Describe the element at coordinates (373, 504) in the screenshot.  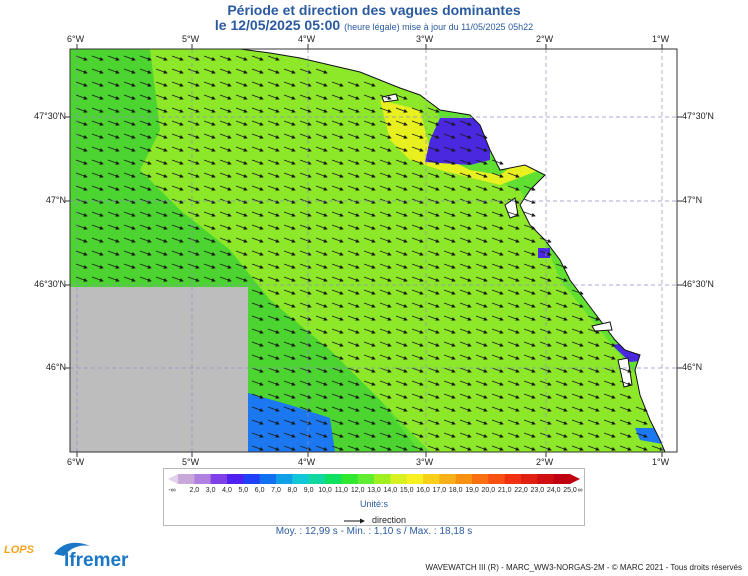
I see `legend-unit: Unité:s` at that location.